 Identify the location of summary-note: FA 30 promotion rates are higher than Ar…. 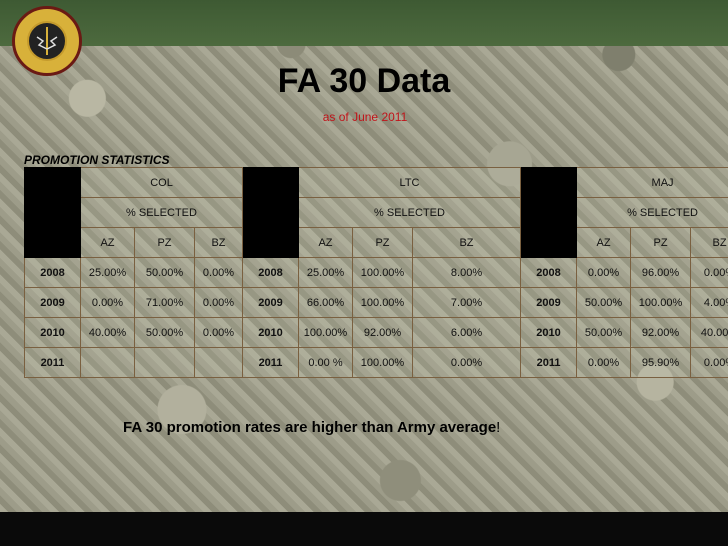
(311, 427).